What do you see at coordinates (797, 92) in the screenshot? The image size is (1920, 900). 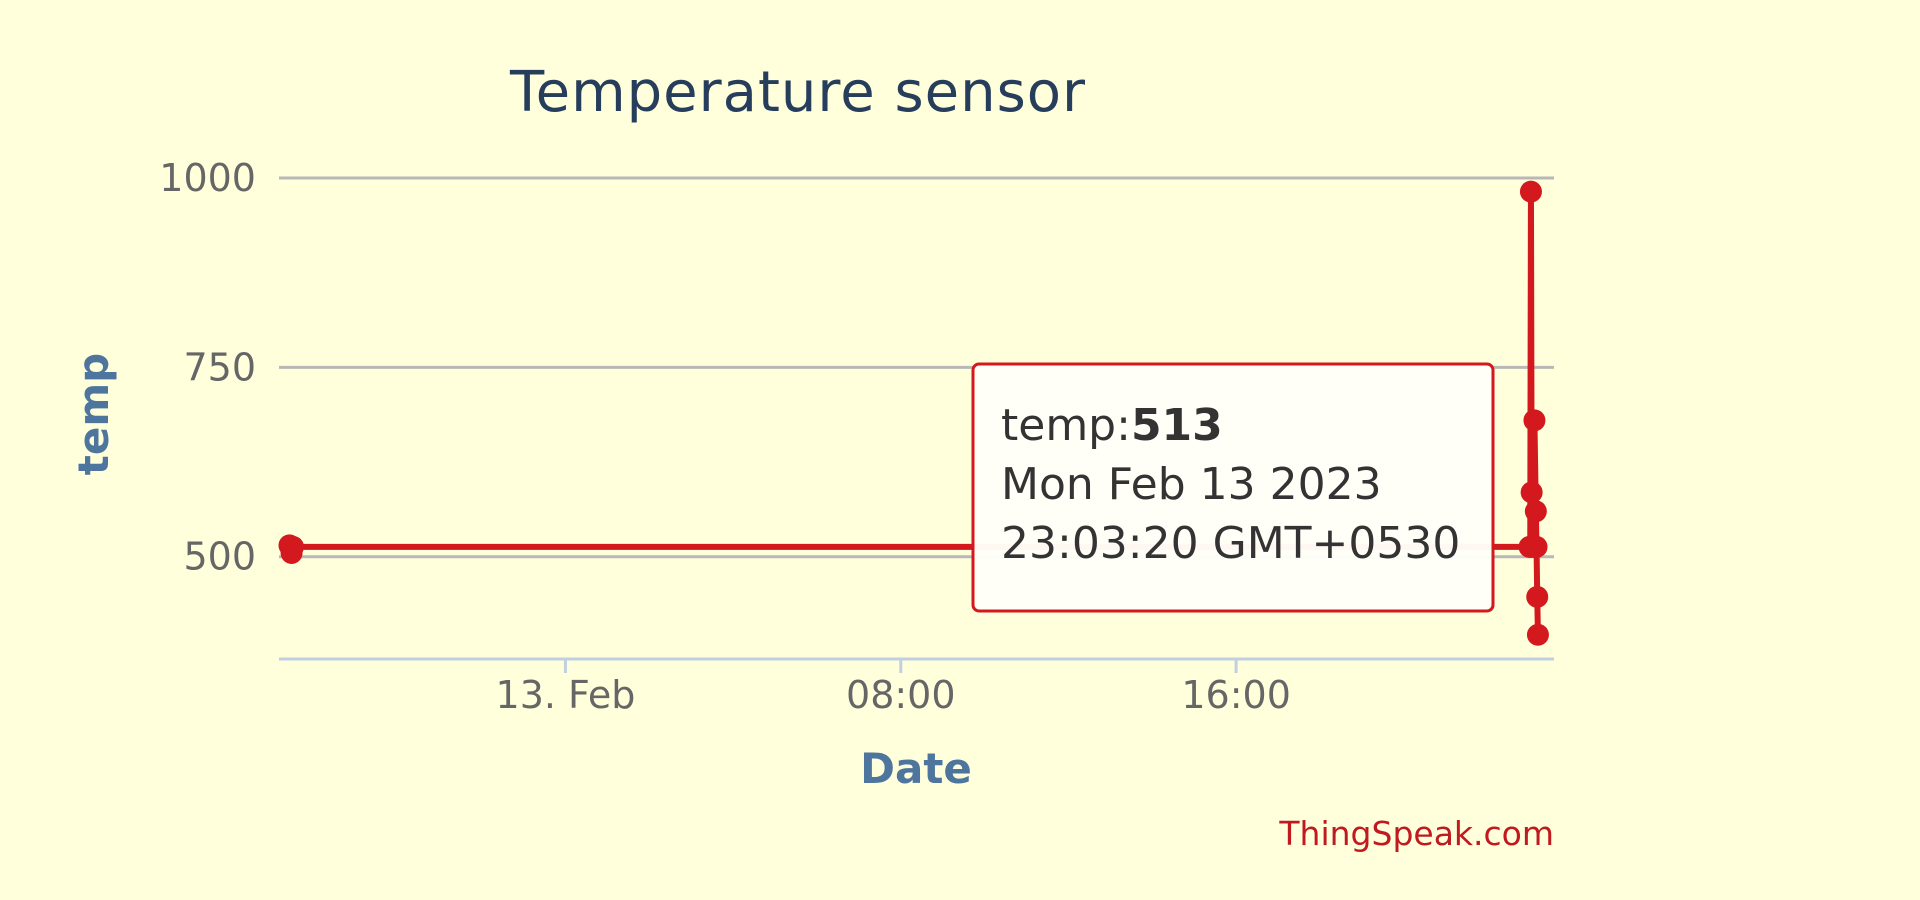 I see `chart-title: Temperature sensor` at bounding box center [797, 92].